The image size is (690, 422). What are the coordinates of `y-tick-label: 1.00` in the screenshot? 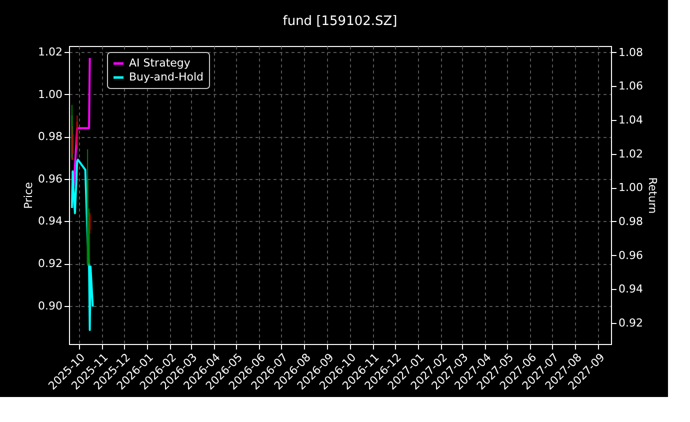 It's located at (50, 94).